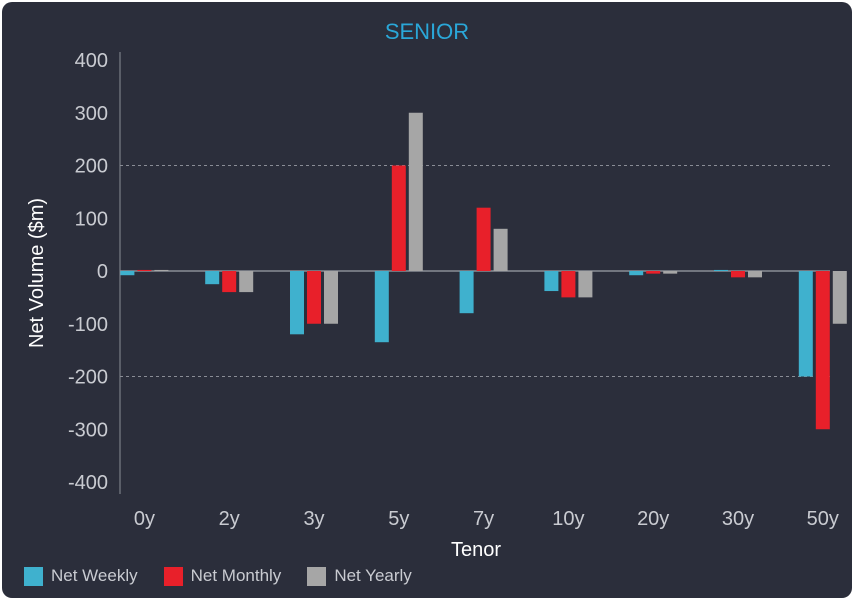 The height and width of the screenshot is (600, 854). Describe the element at coordinates (229, 519) in the screenshot. I see `x-tick-label: 2y` at that location.